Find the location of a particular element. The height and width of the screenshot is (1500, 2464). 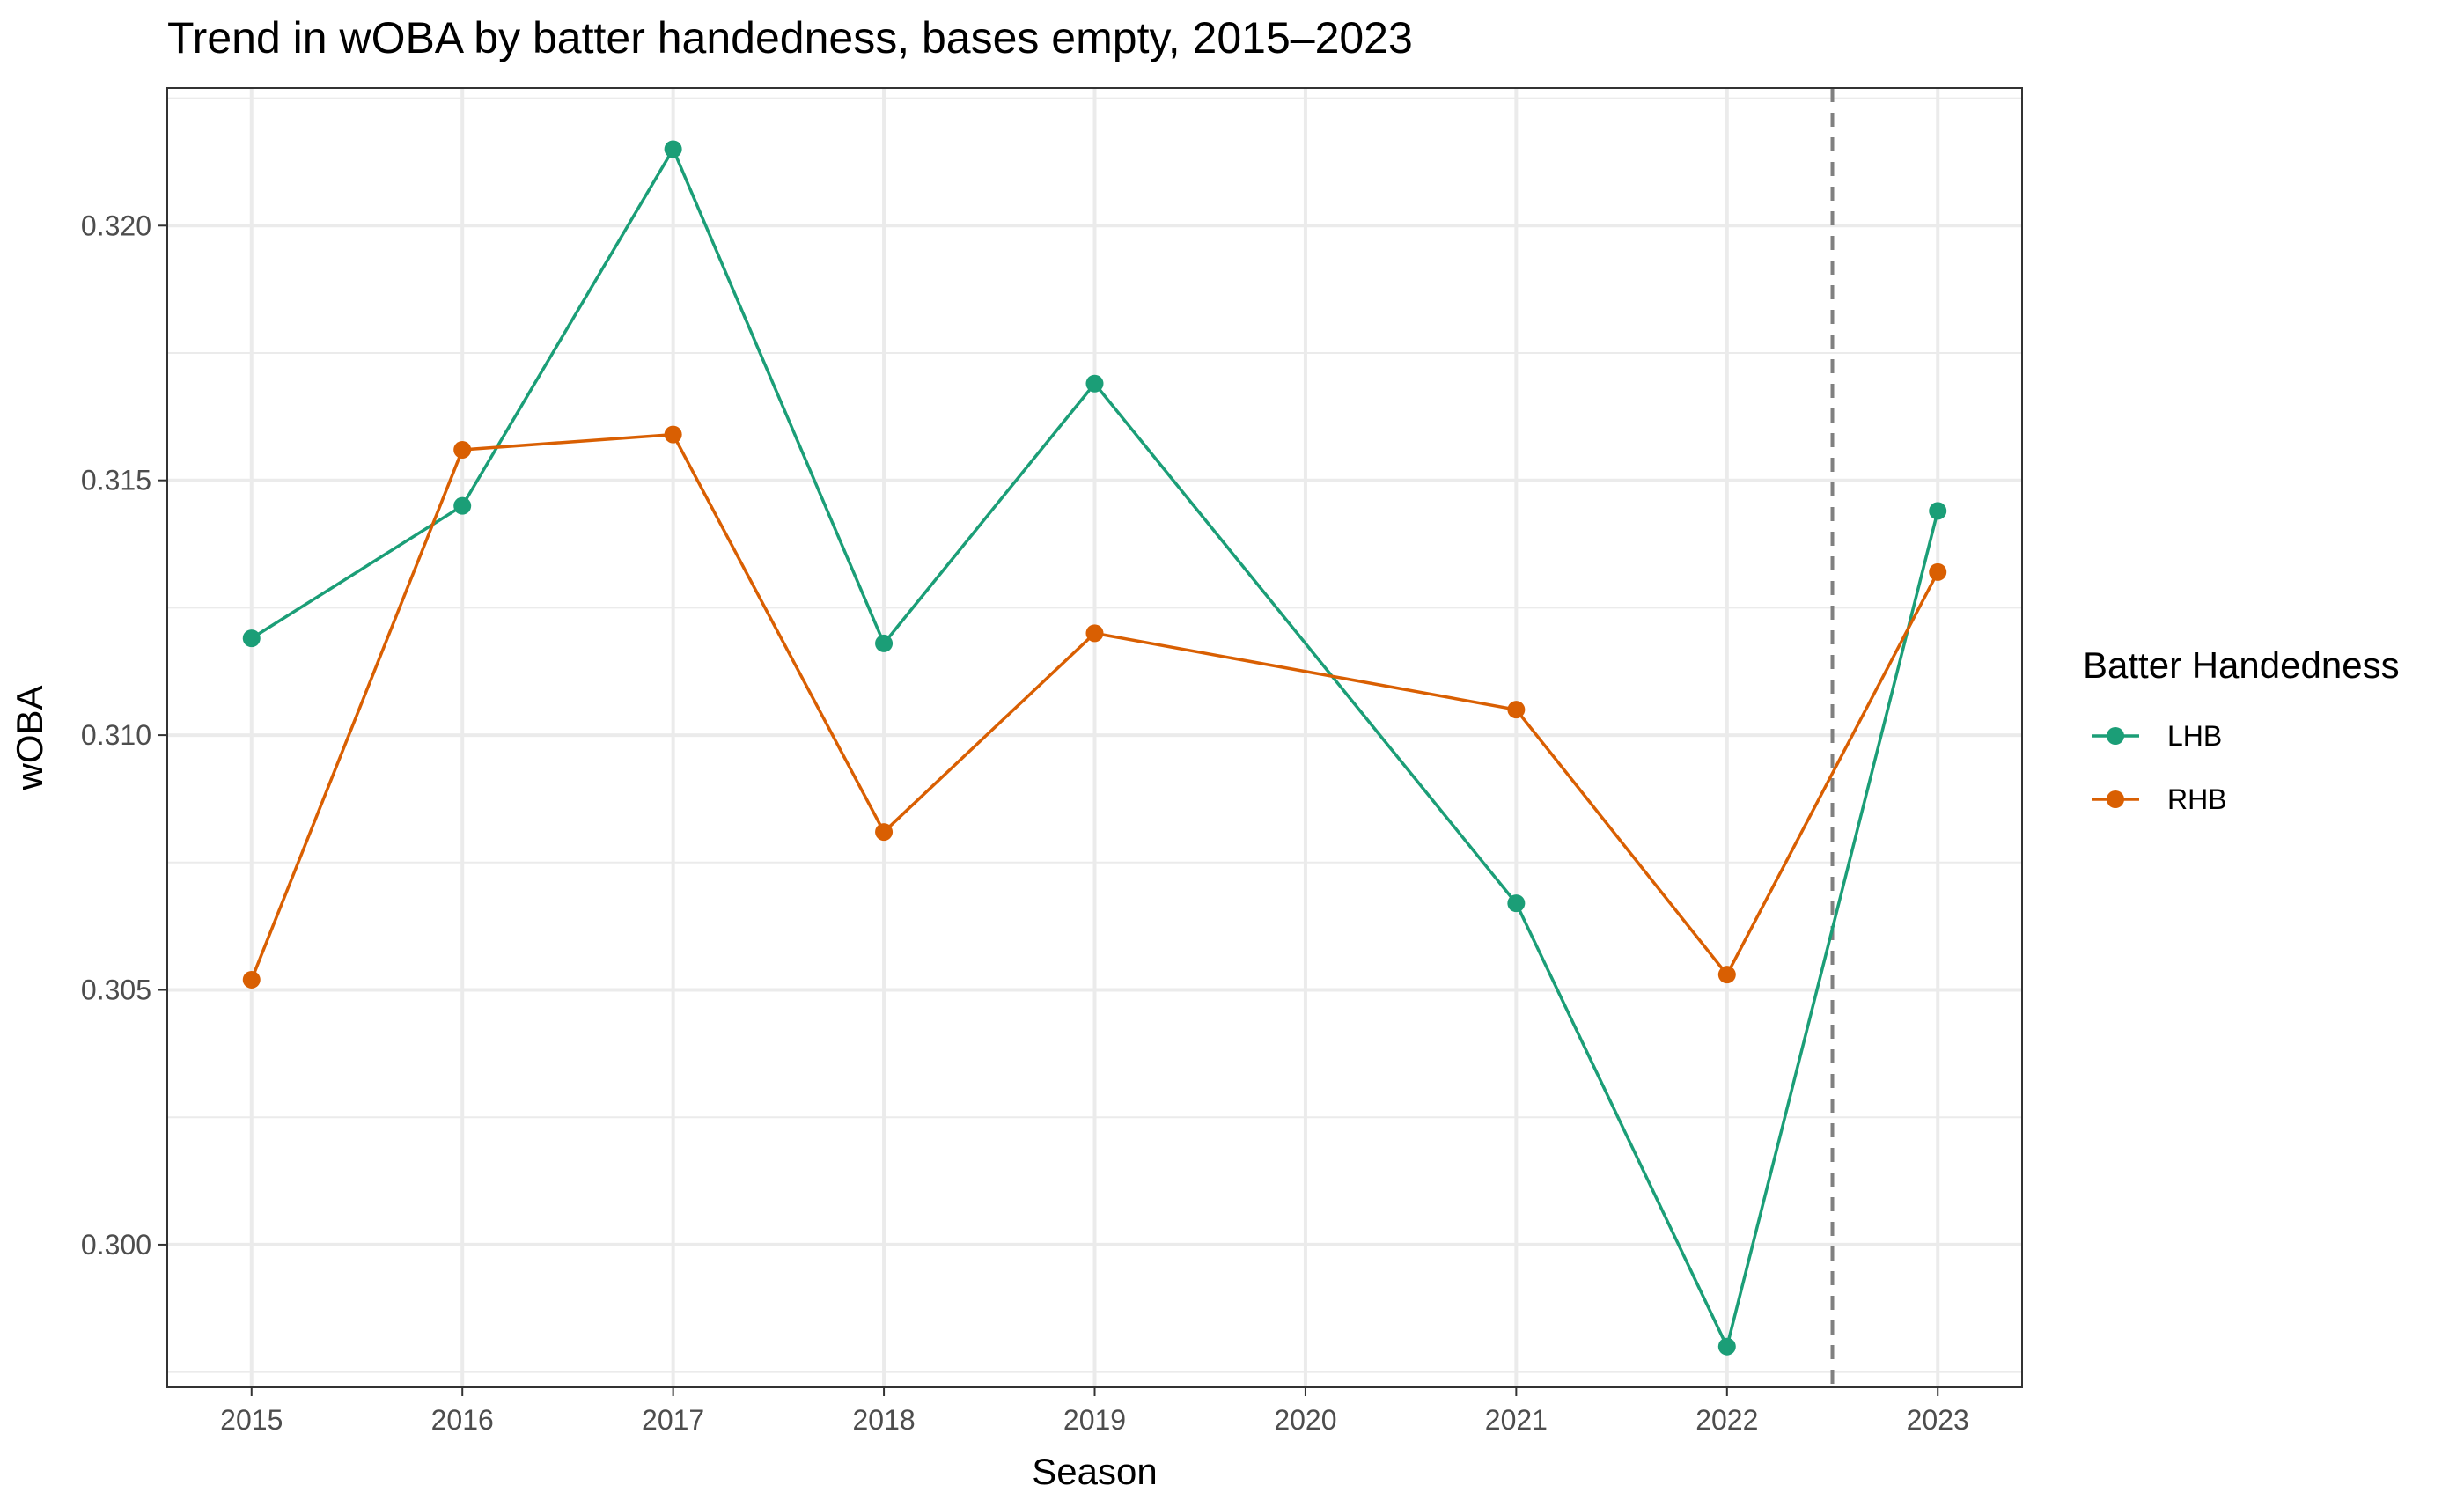

y-tick-label: 0.305 is located at coordinates (116, 990).